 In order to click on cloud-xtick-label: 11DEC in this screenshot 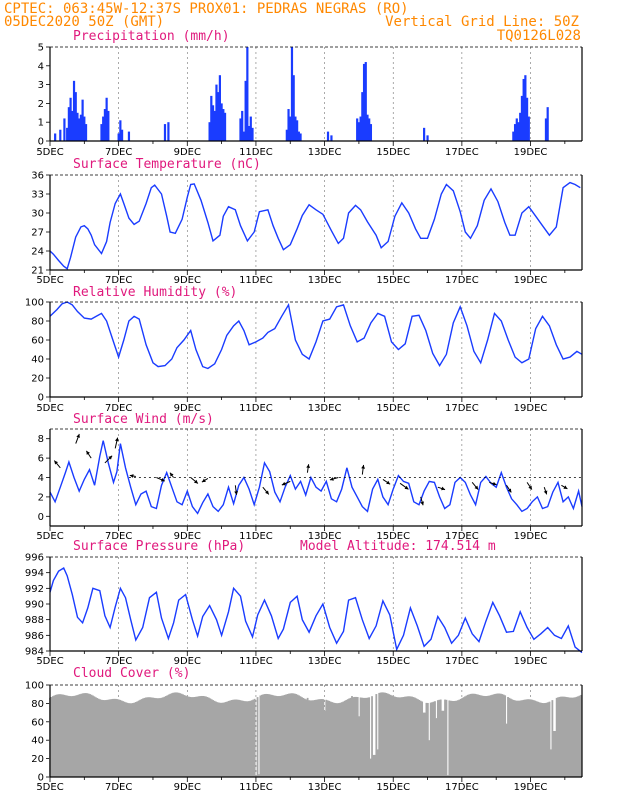, I will do `click(256, 787)`.